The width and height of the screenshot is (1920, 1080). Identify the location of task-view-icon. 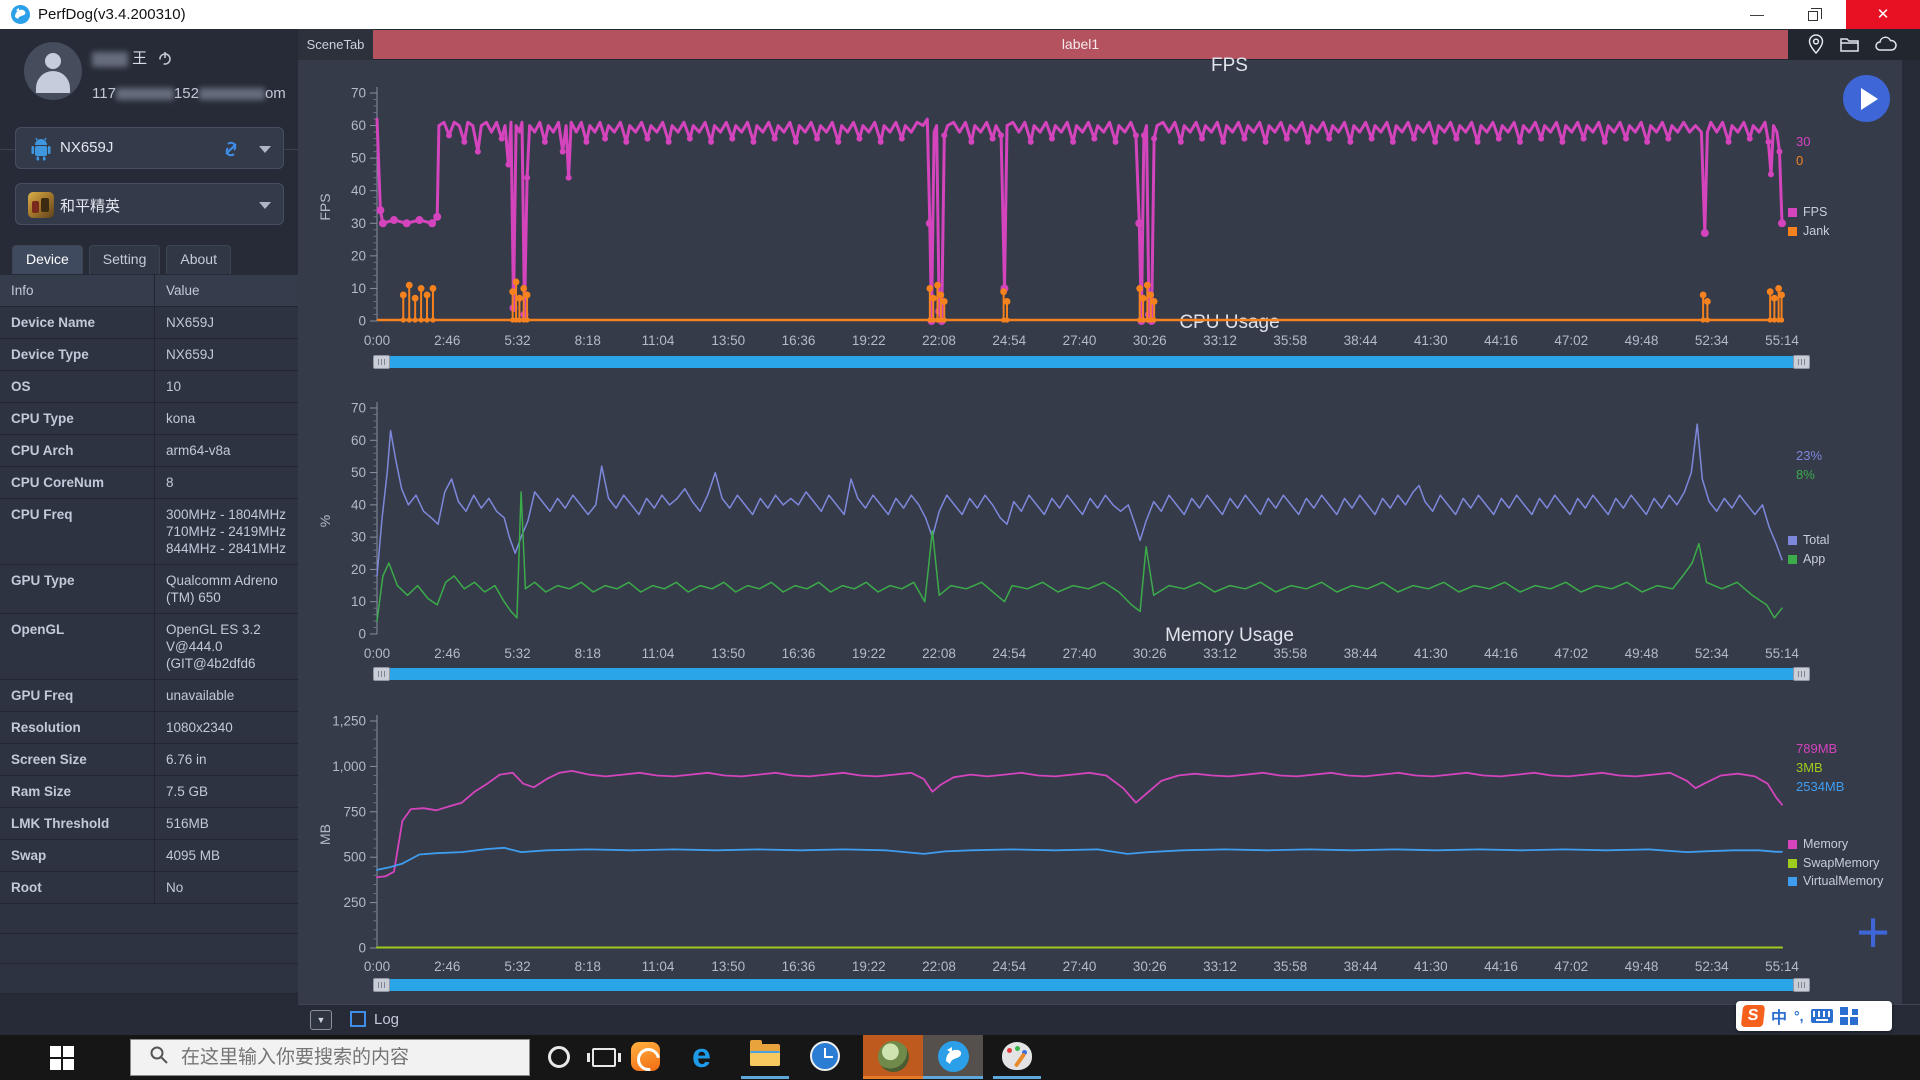
(604, 1057).